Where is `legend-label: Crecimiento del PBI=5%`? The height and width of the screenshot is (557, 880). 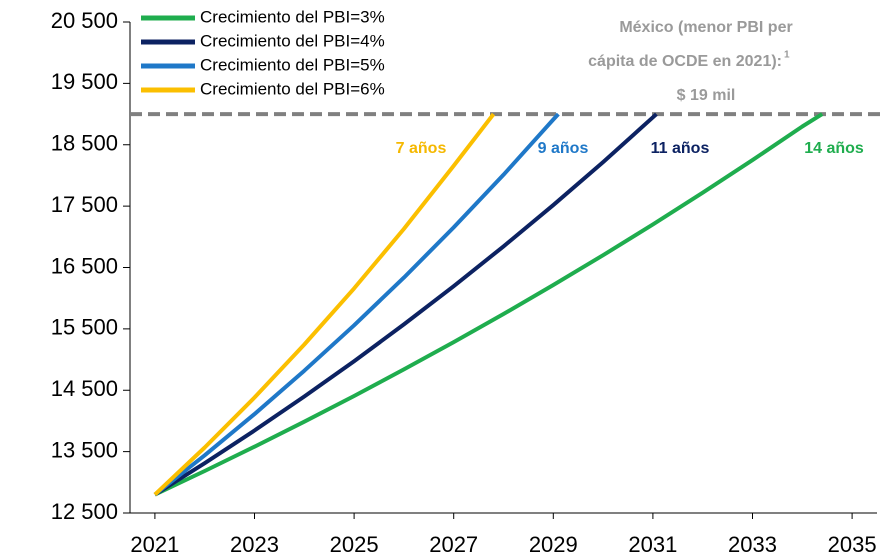
legend-label: Crecimiento del PBI=5% is located at coordinates (292, 64).